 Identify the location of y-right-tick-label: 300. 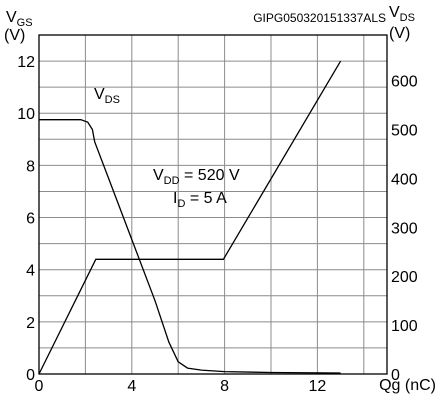
(404, 228).